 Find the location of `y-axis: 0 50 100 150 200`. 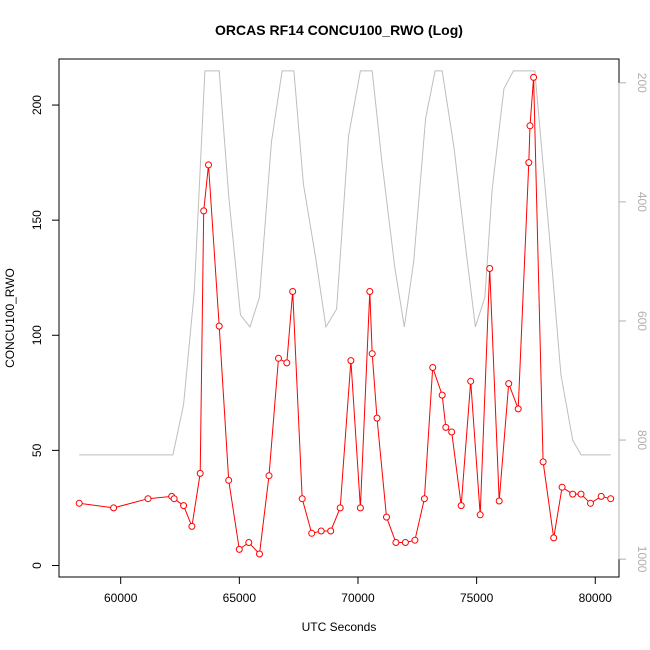

y-axis: 0 50 100 150 200 is located at coordinates (45, 332).